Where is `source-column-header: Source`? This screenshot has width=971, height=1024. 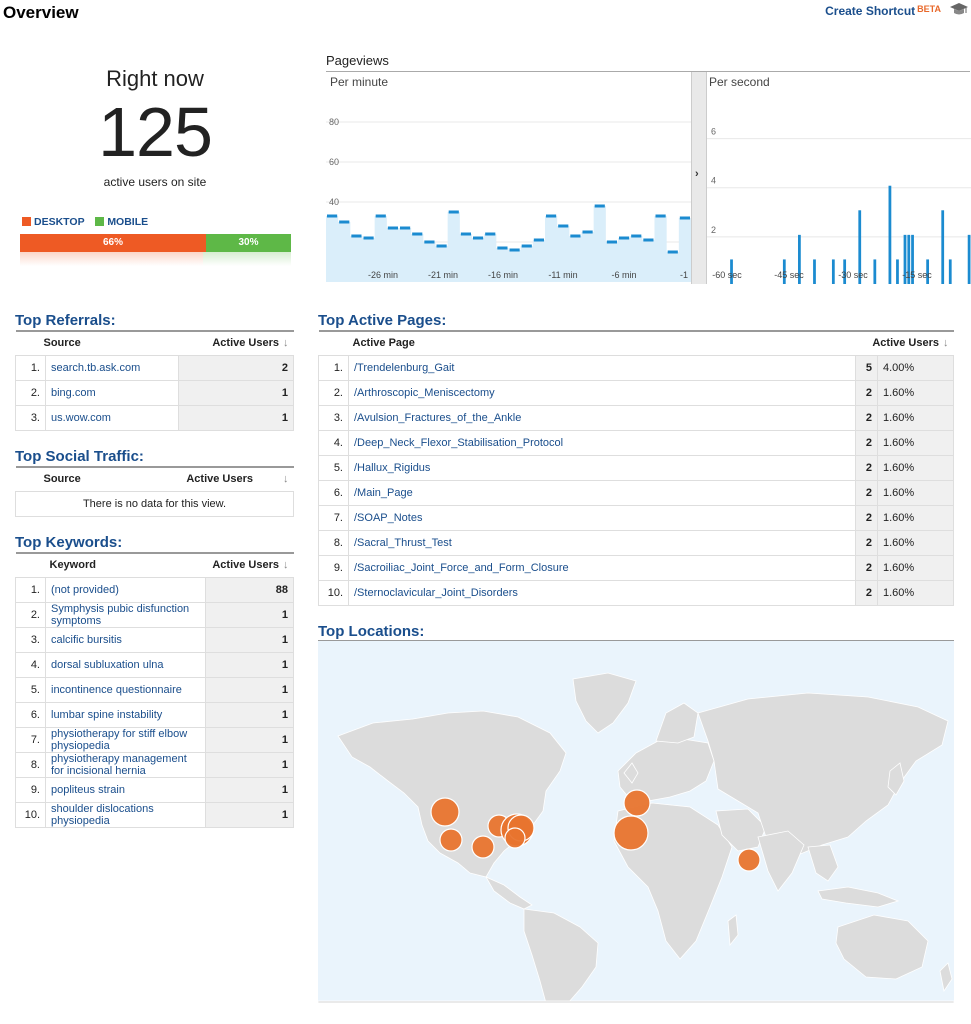
source-column-header: Source is located at coordinates (69, 479).